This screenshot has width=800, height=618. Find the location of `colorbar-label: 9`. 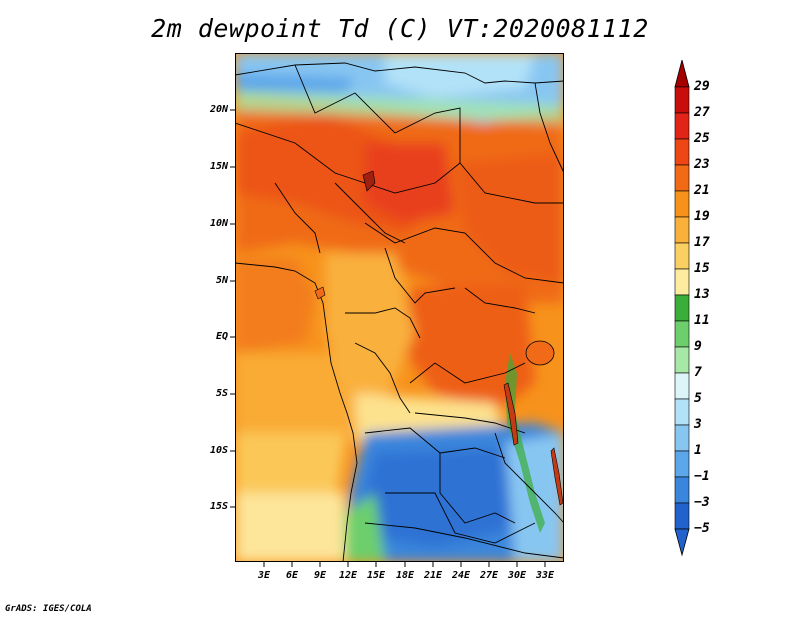

colorbar-label: 9 is located at coordinates (698, 346).